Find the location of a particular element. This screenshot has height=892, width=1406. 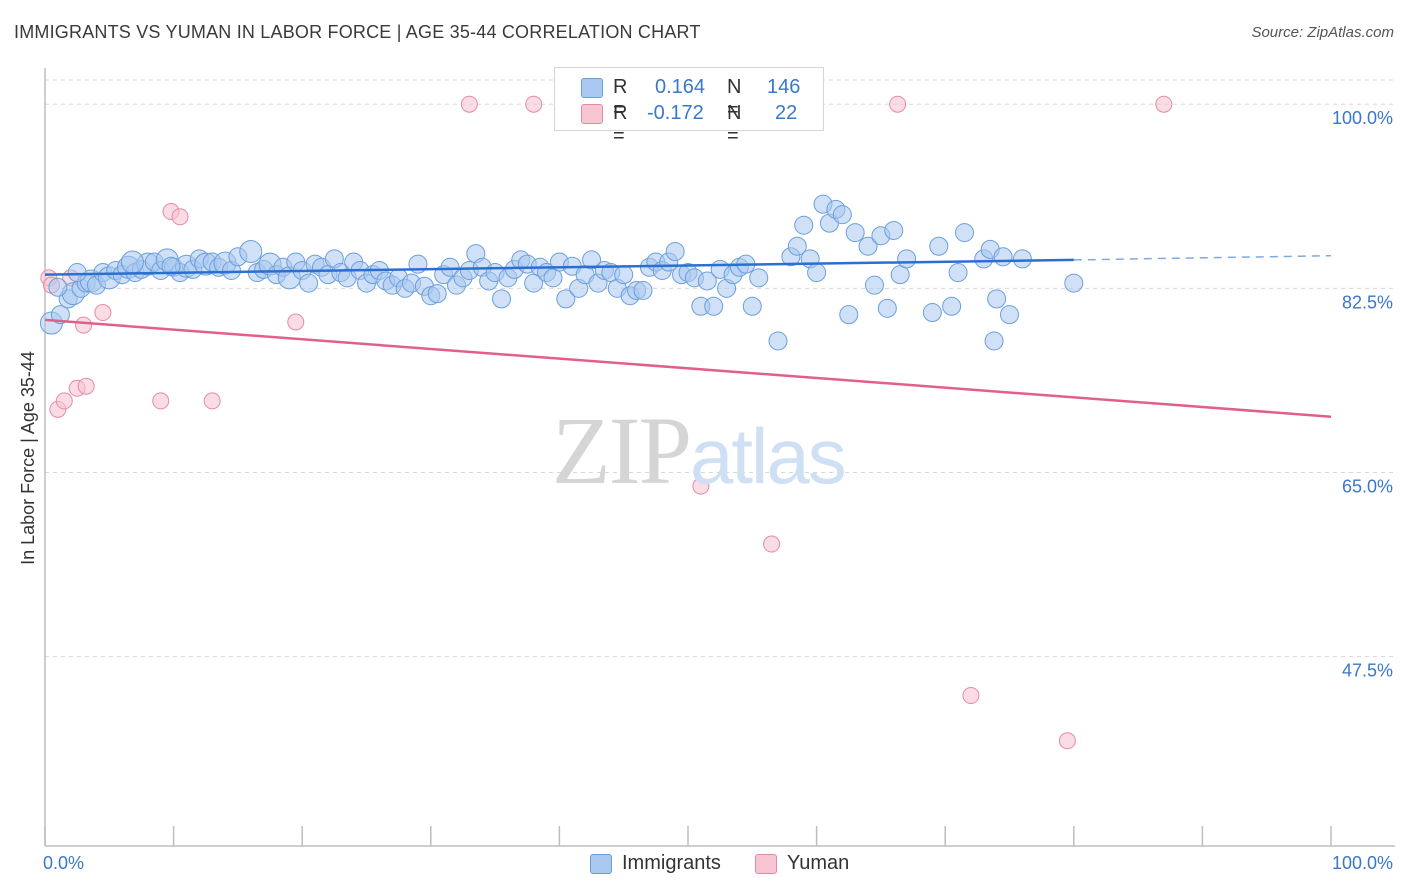

watermark: ZIPatlas is located at coordinates (699, 450).